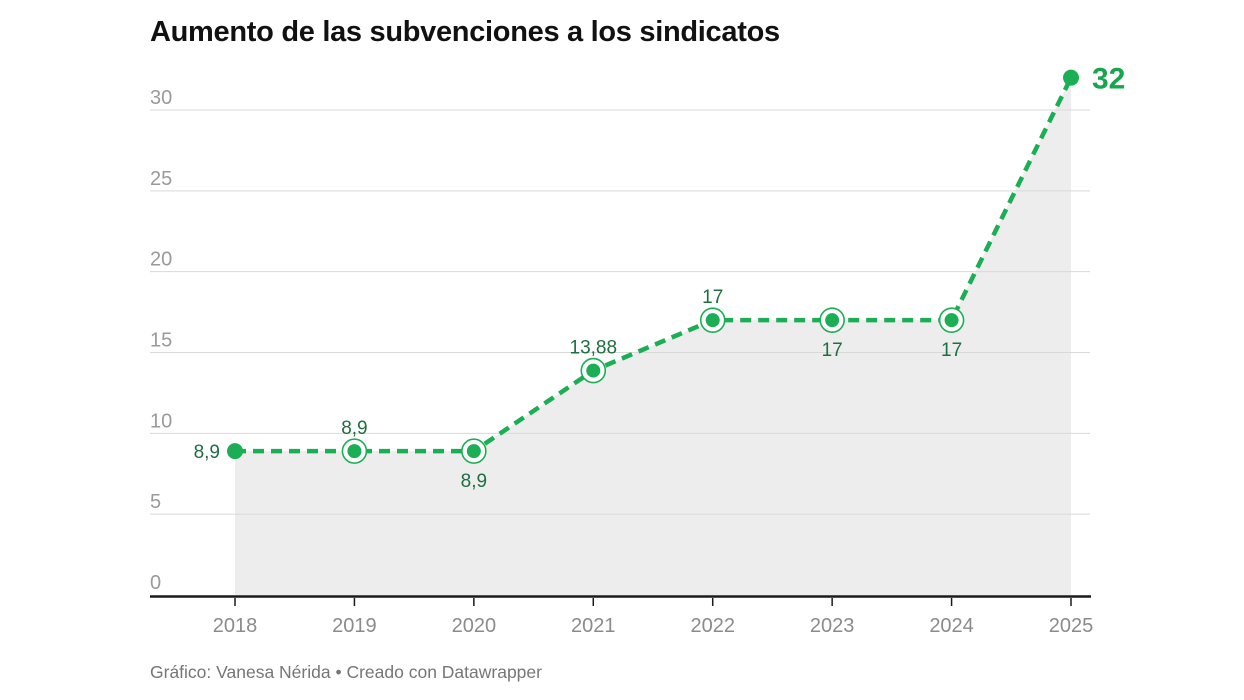 Image resolution: width=1244 pixels, height=700 pixels. What do you see at coordinates (155, 583) in the screenshot?
I see `y-axis-tick-label: 0` at bounding box center [155, 583].